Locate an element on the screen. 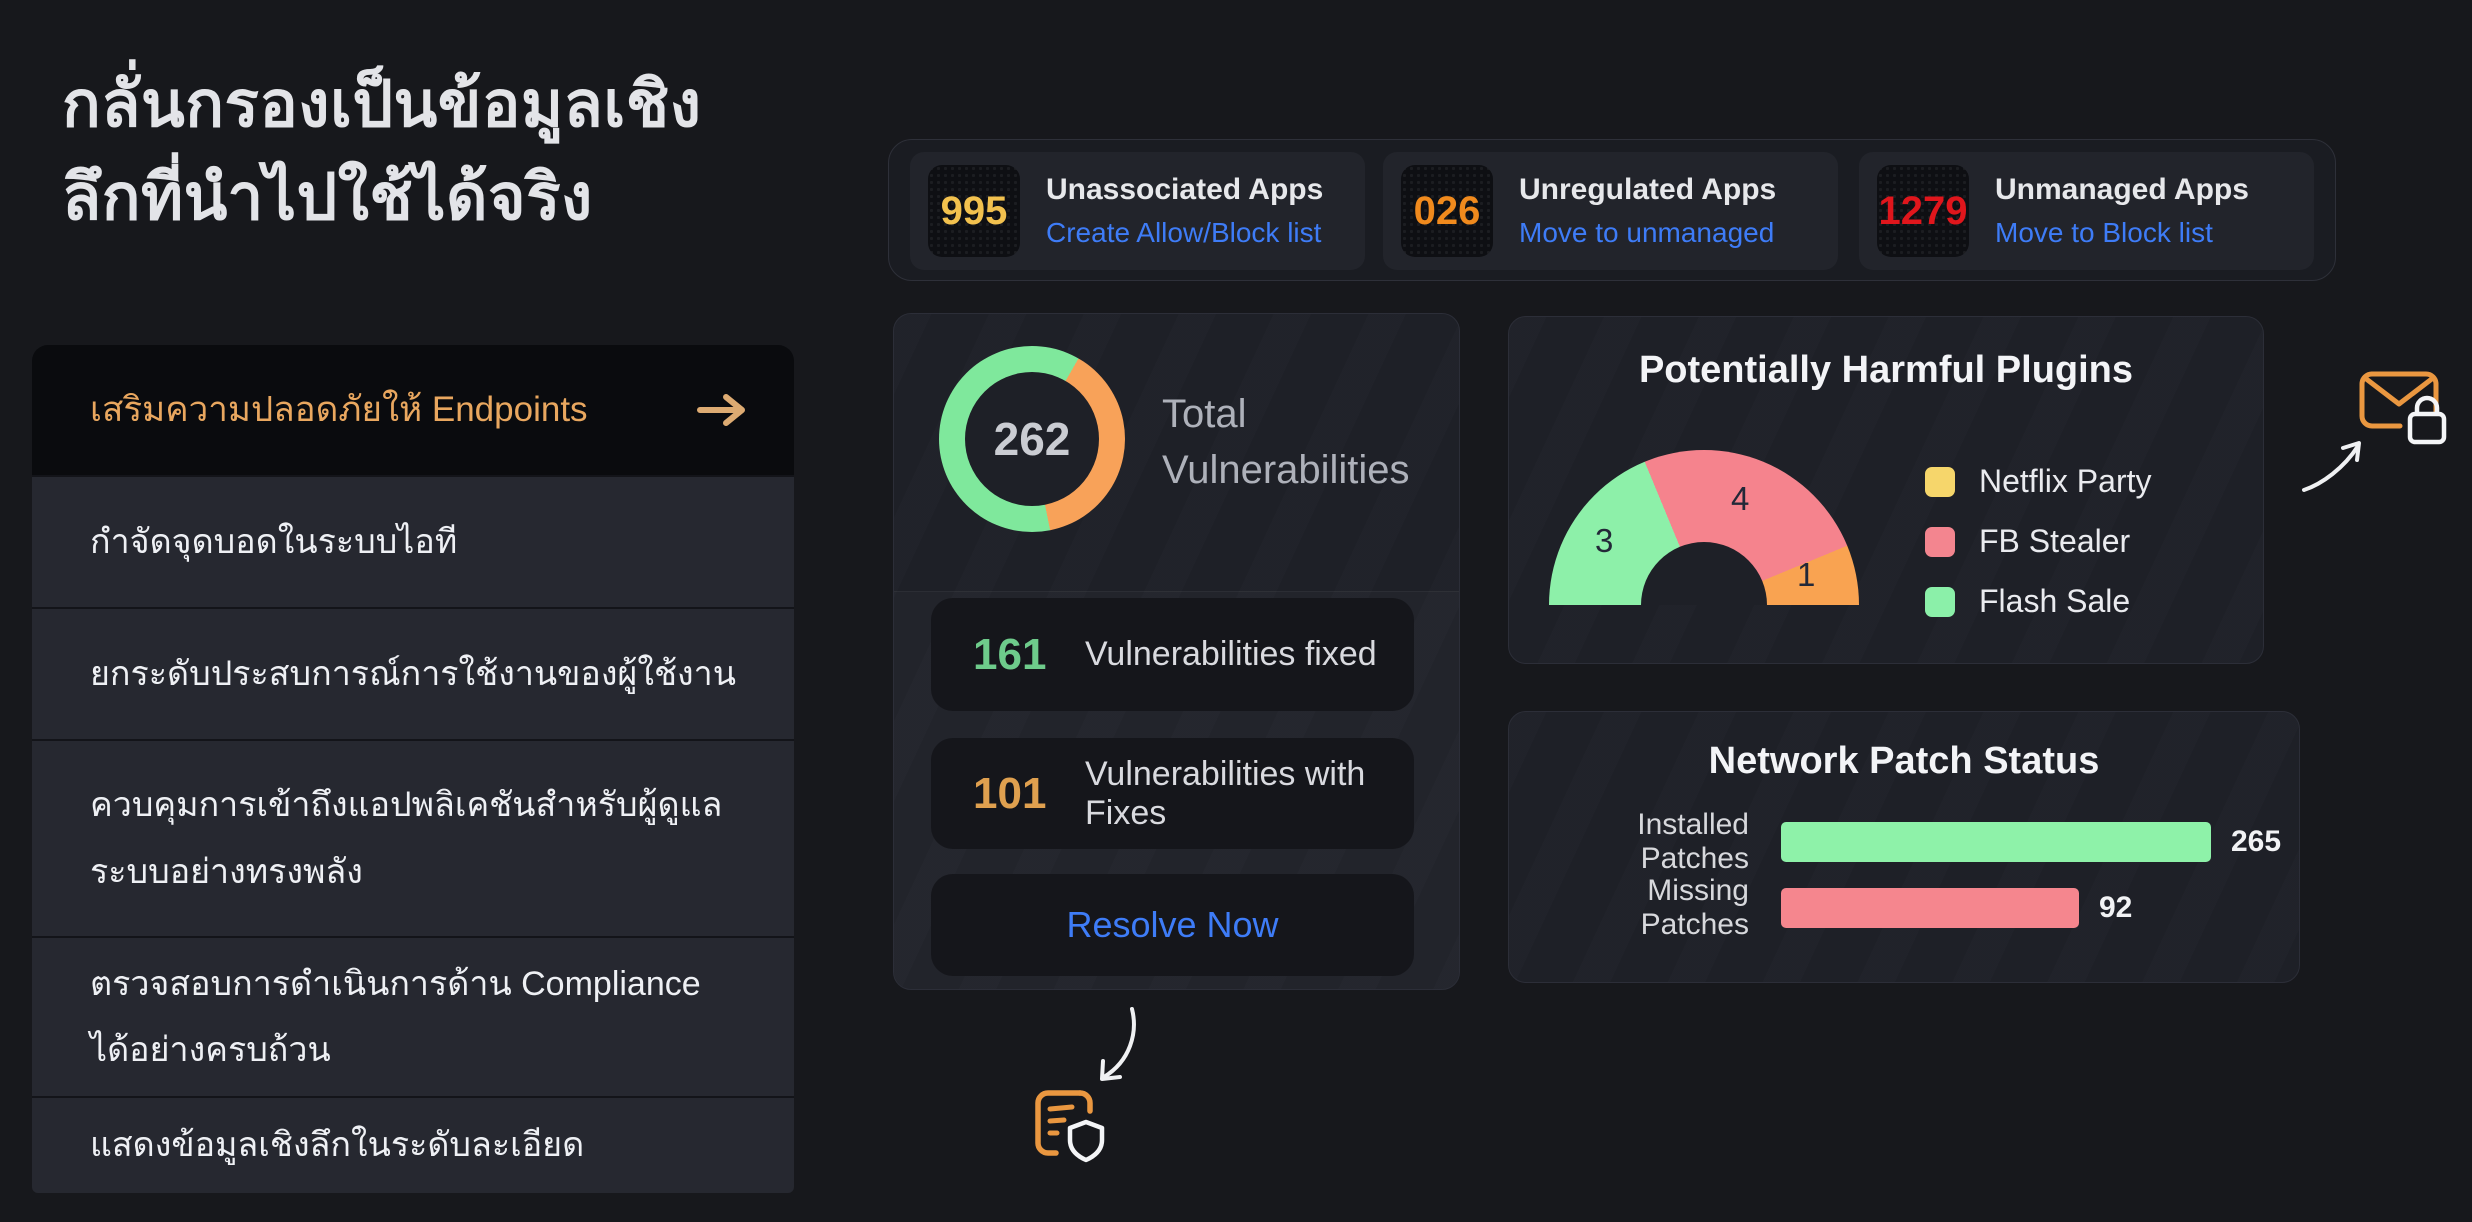 This screenshot has width=2472, height=1222. legend-item-netflix-party: Netflix Party is located at coordinates (2038, 481).